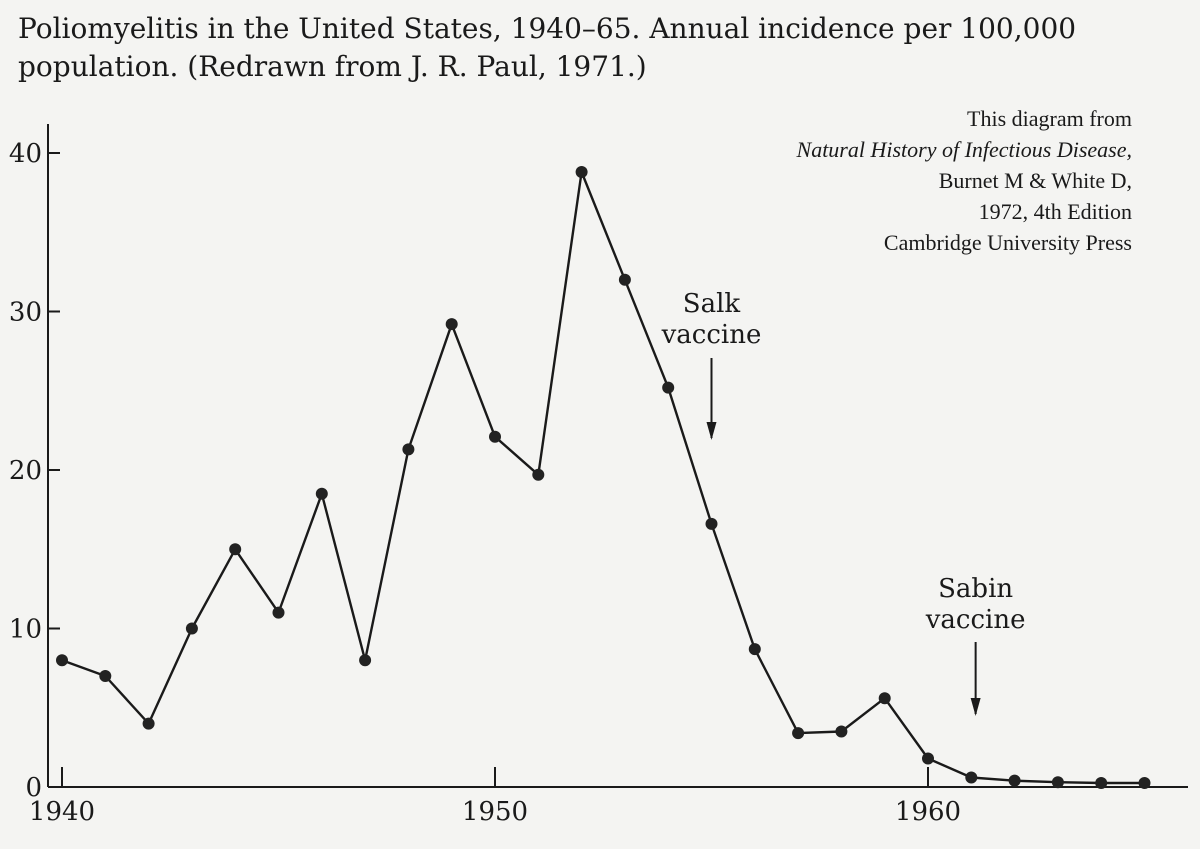  I want to click on annotation-label: Salk, so click(712, 304).